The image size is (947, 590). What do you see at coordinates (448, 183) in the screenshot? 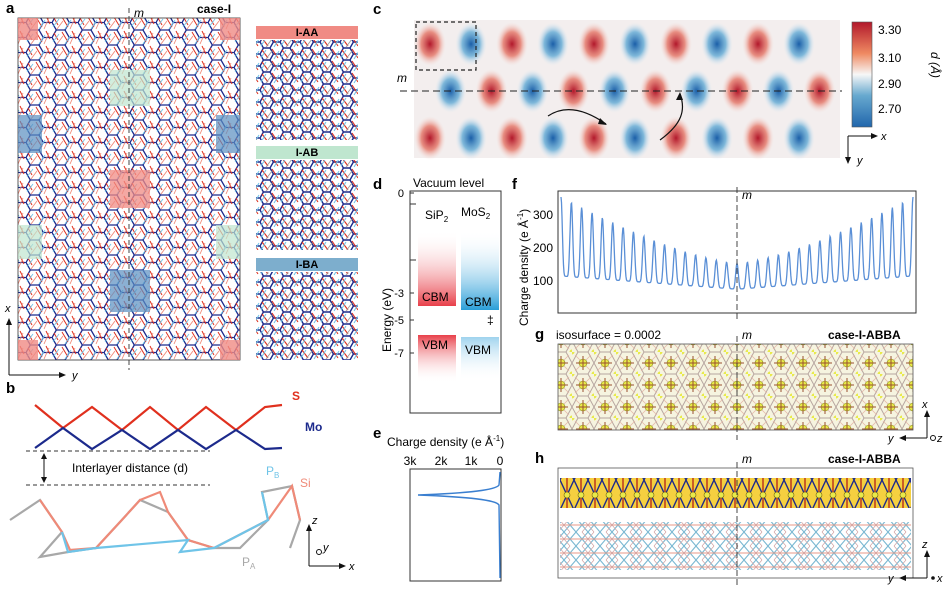
I see `vacuum-label: Vacuum level` at bounding box center [448, 183].